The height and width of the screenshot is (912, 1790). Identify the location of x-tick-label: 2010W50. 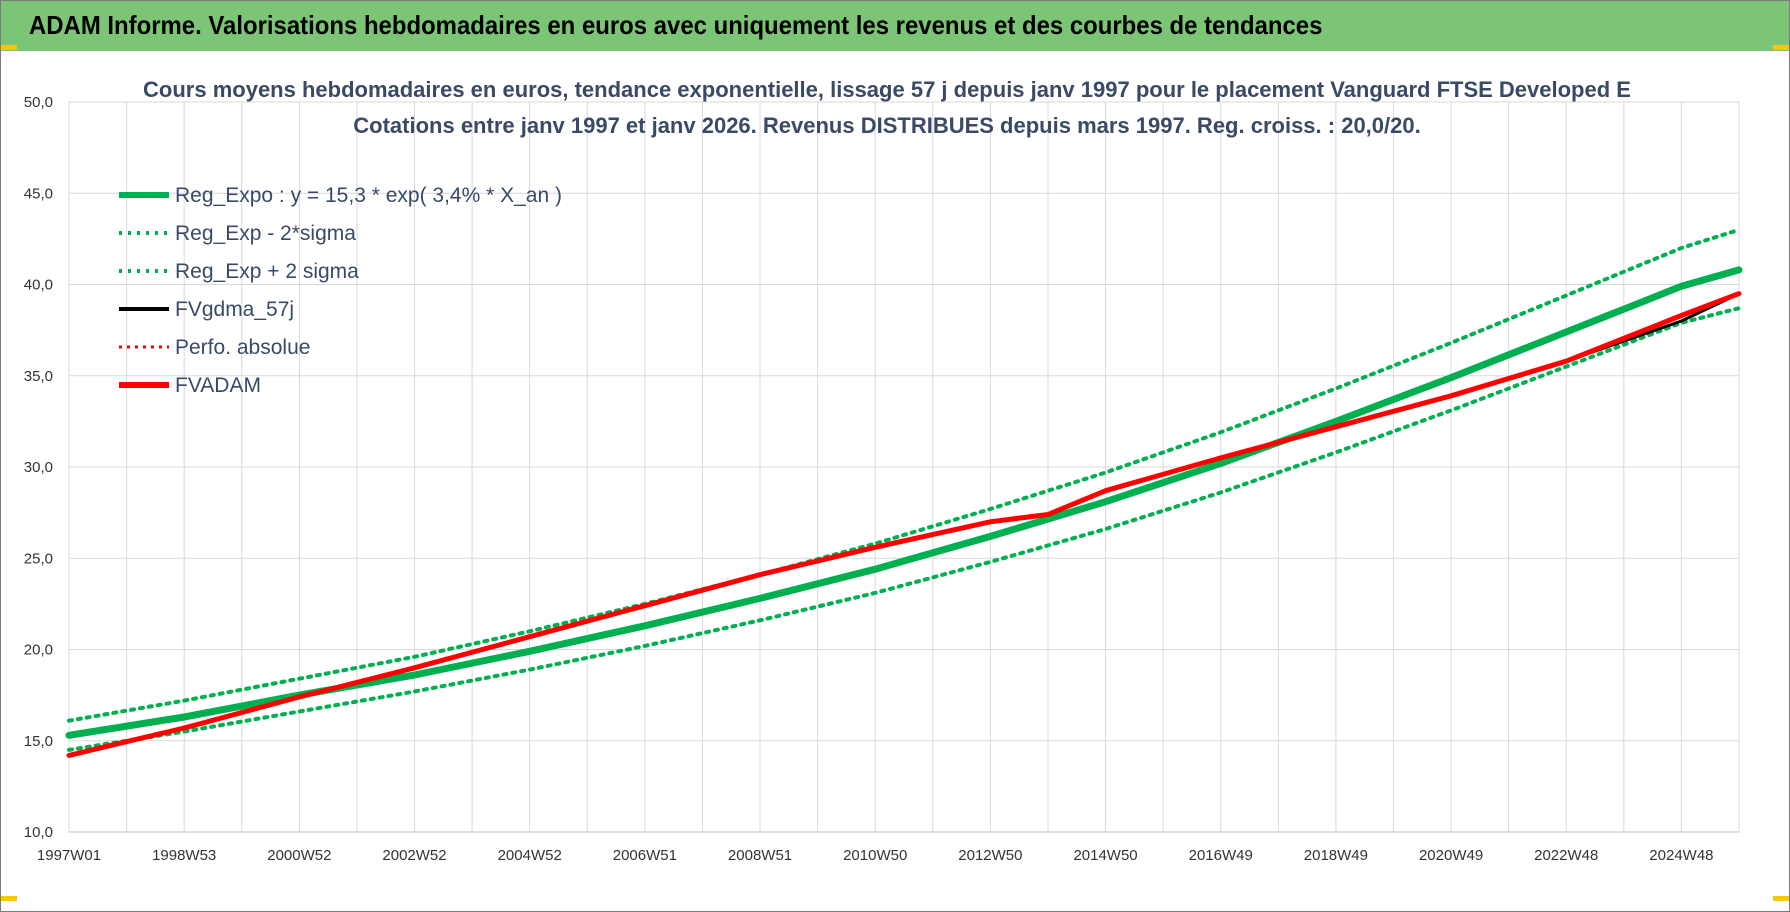
(875, 855).